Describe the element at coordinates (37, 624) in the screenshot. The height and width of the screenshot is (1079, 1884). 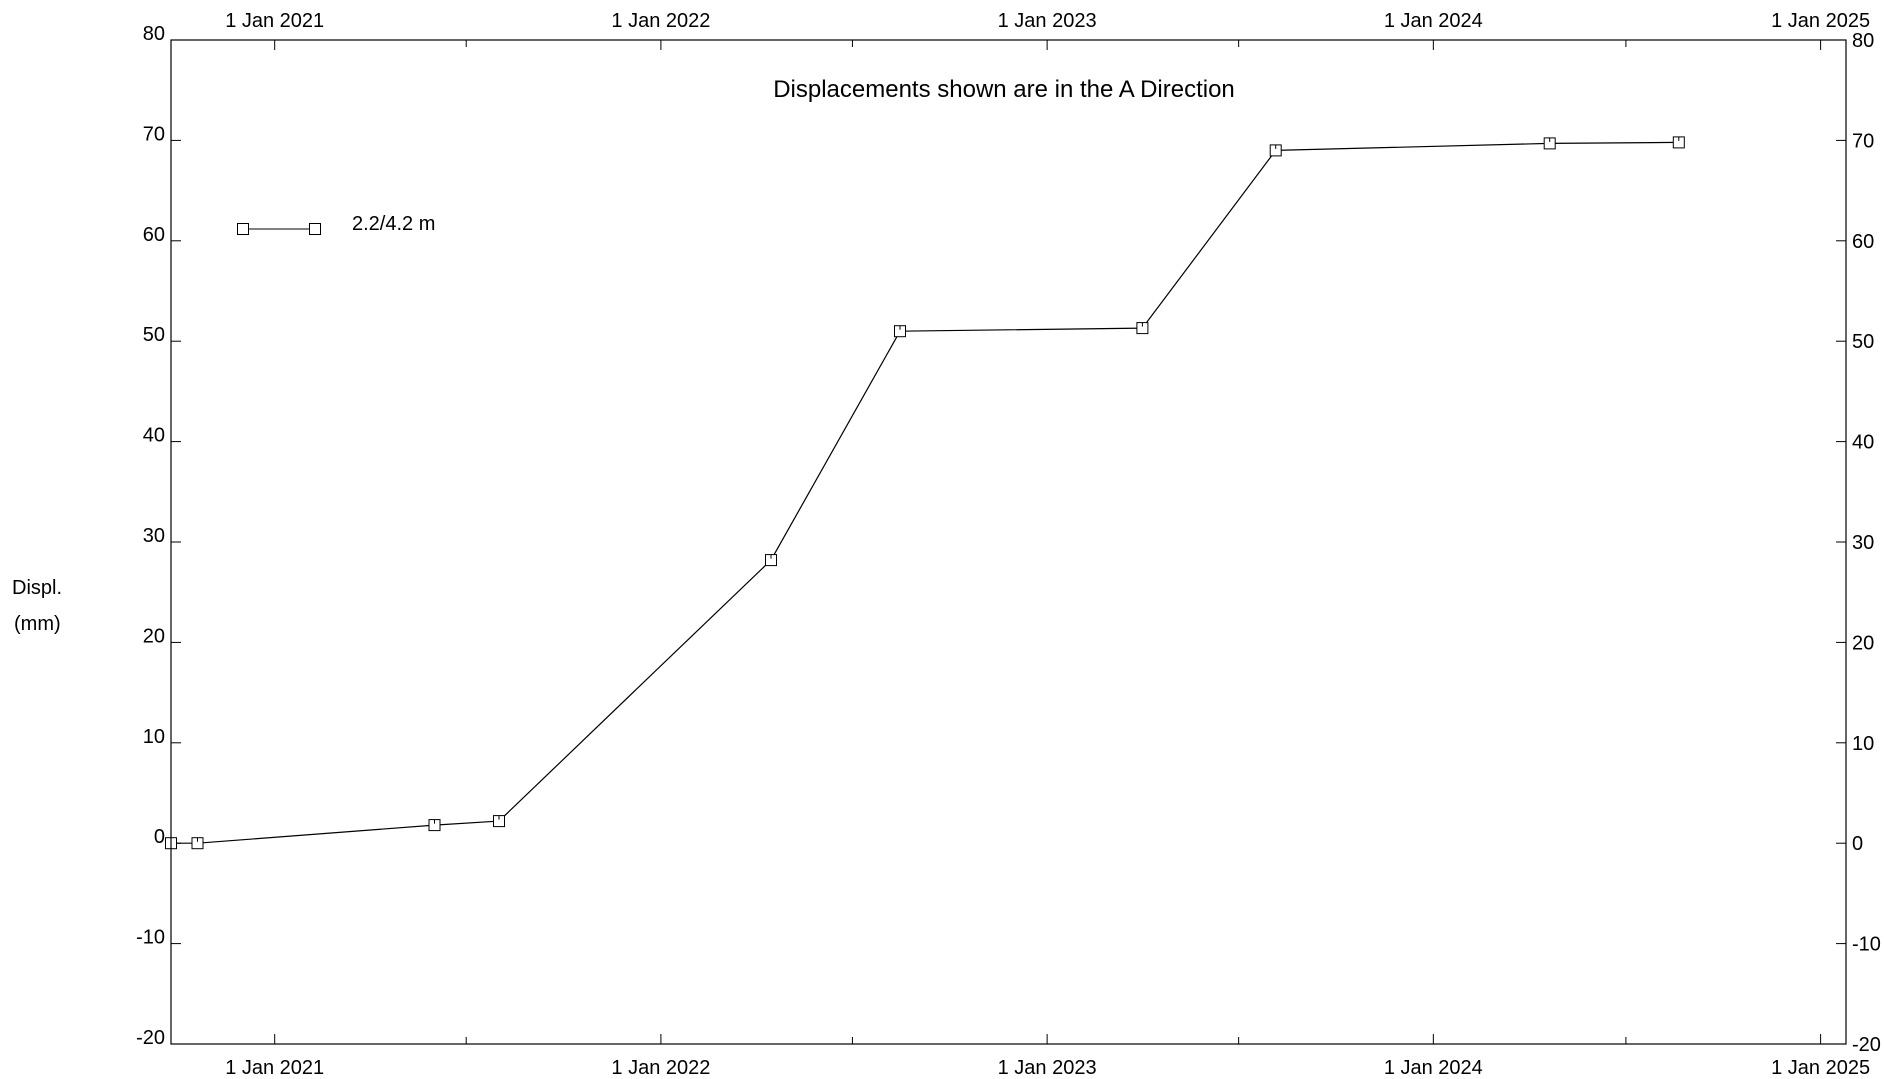
I see `y-axis-label-line2: (mm)` at that location.